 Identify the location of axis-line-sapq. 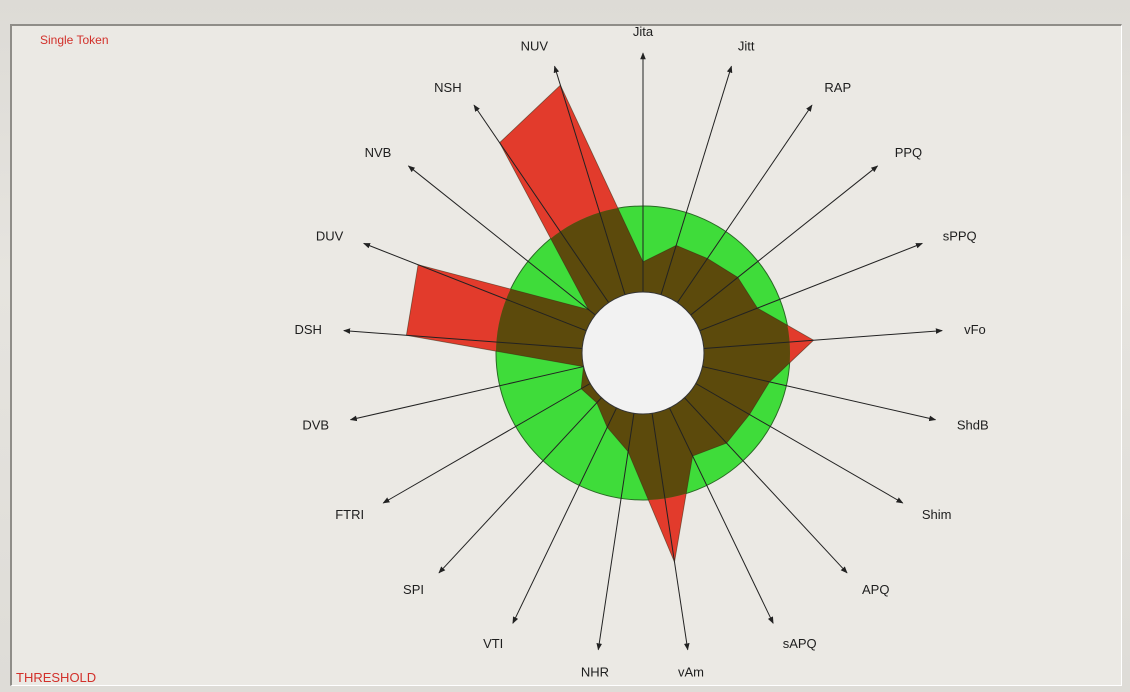
(721, 515).